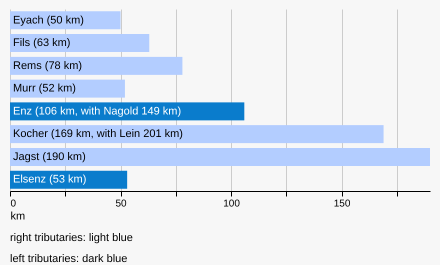 The height and width of the screenshot is (265, 440). Describe the element at coordinates (18, 216) in the screenshot. I see `x-axis-title: km` at that location.